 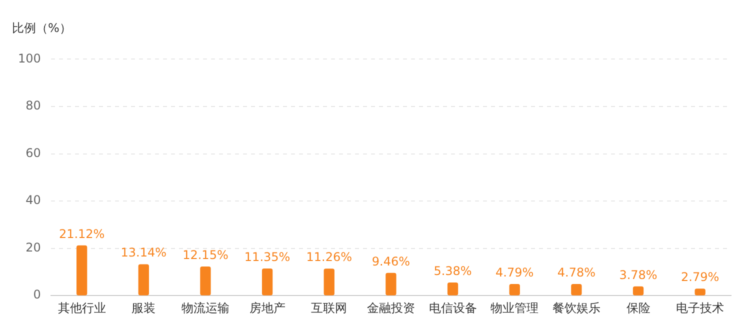 I want to click on data-label: 5.38%, so click(x=453, y=271).